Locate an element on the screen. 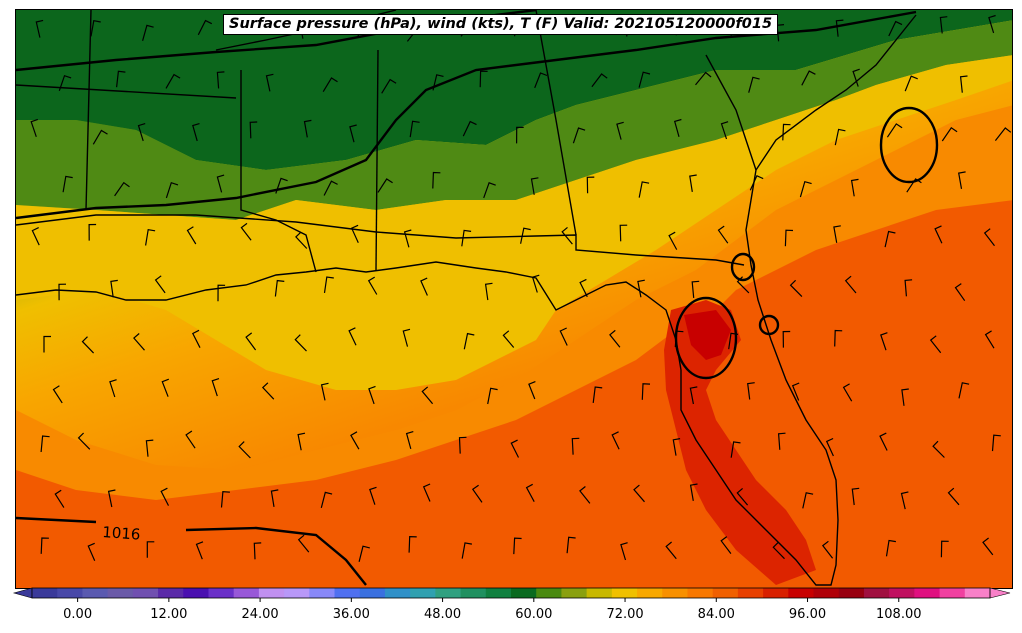 The width and height of the screenshot is (1022, 633). colorbar-cells is located at coordinates (511, 593).